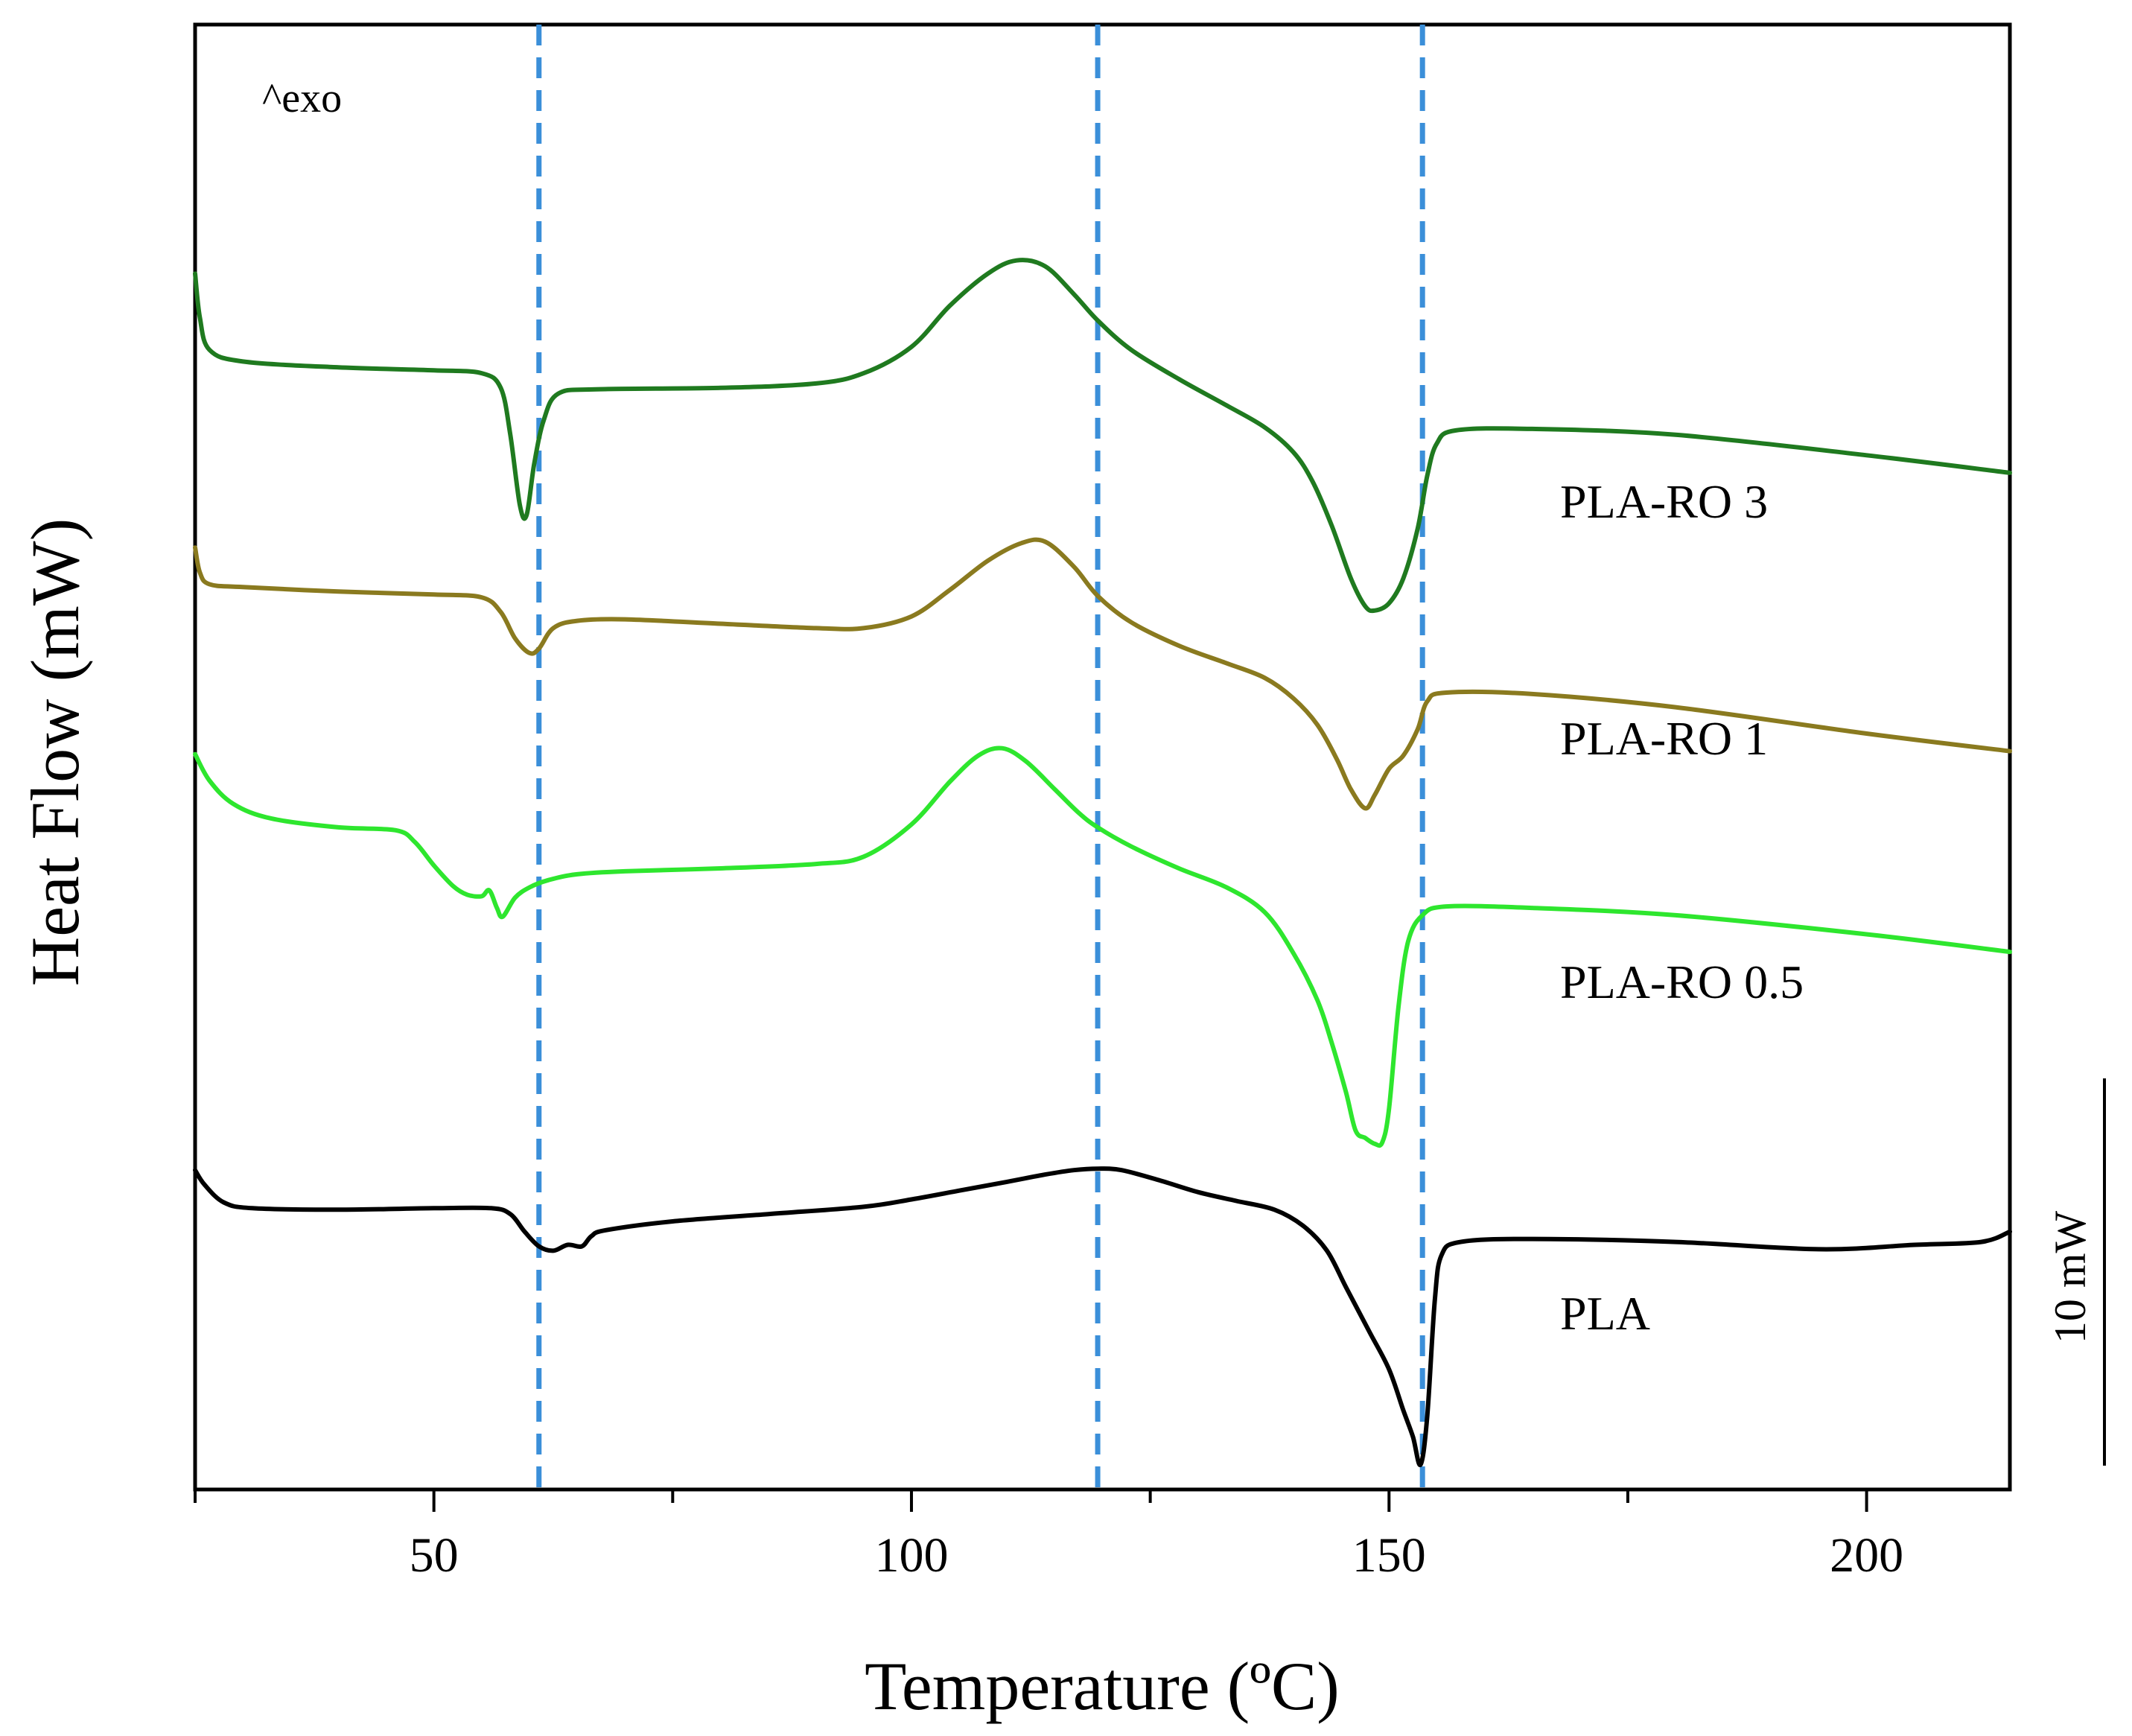 This screenshot has height=1736, width=2132. I want to click on x-axis-title: Temperature (ºC), so click(1102, 1686).